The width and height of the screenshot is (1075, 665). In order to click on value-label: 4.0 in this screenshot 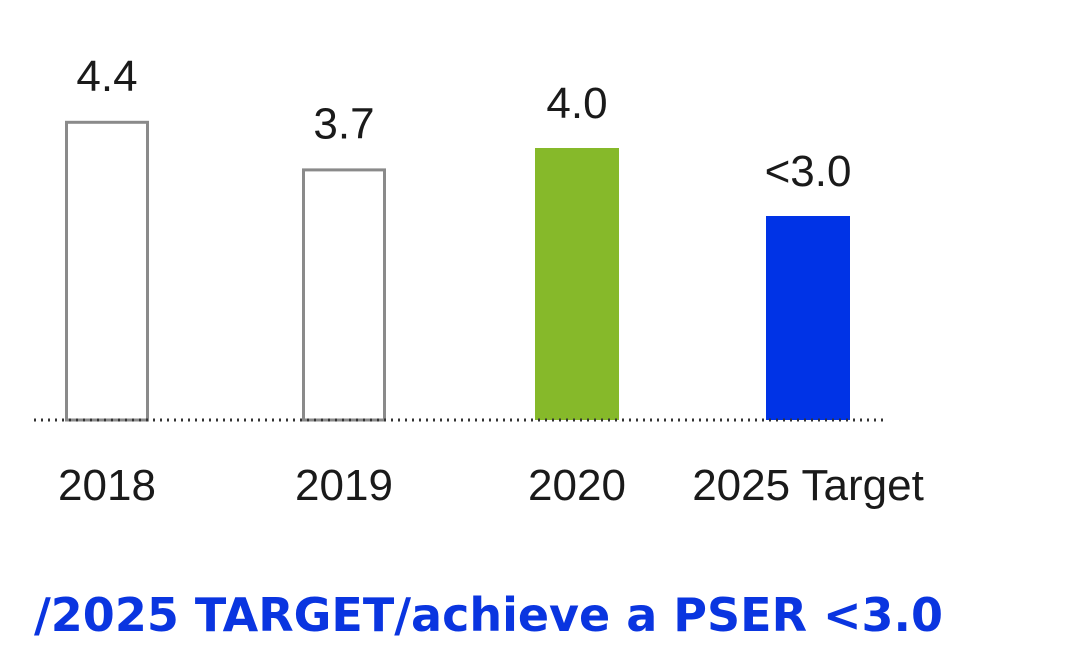, I will do `click(576, 103)`.